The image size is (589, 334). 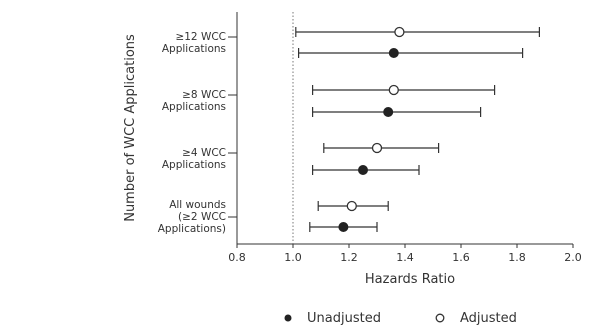 I want to click on x-tick-label: 1.4, so click(x=405, y=257).